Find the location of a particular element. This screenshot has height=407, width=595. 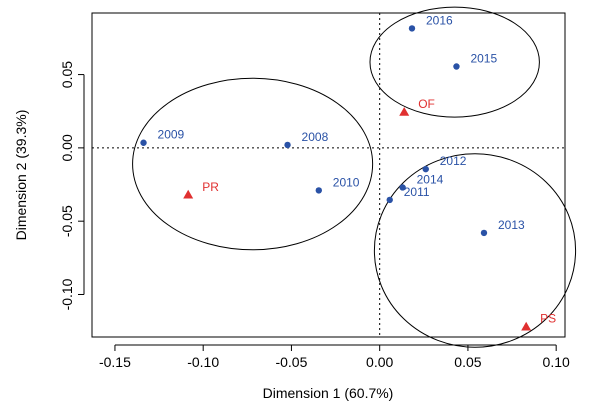

point-label-PS: PS is located at coordinates (548, 319).